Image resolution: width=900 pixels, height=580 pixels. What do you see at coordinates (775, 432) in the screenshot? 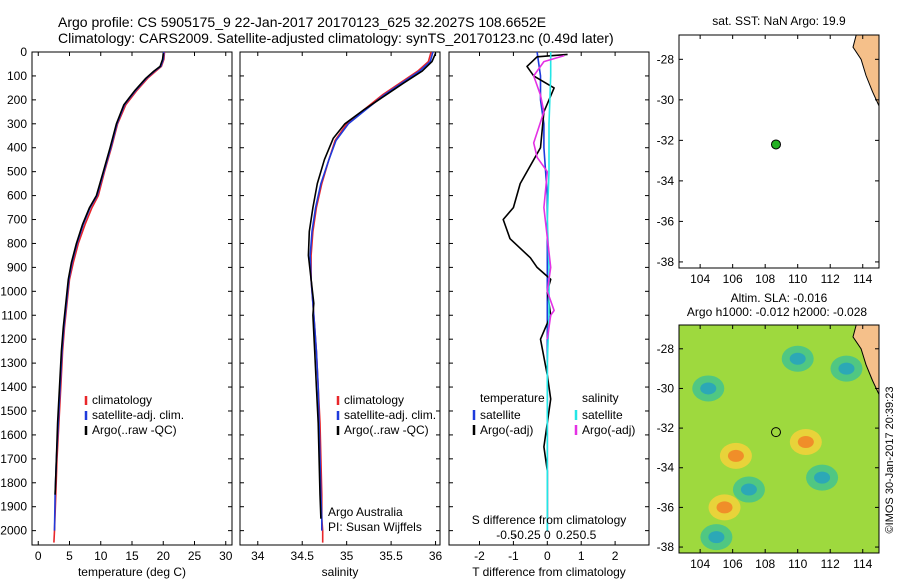
I see `sla-map-float-marker` at bounding box center [775, 432].